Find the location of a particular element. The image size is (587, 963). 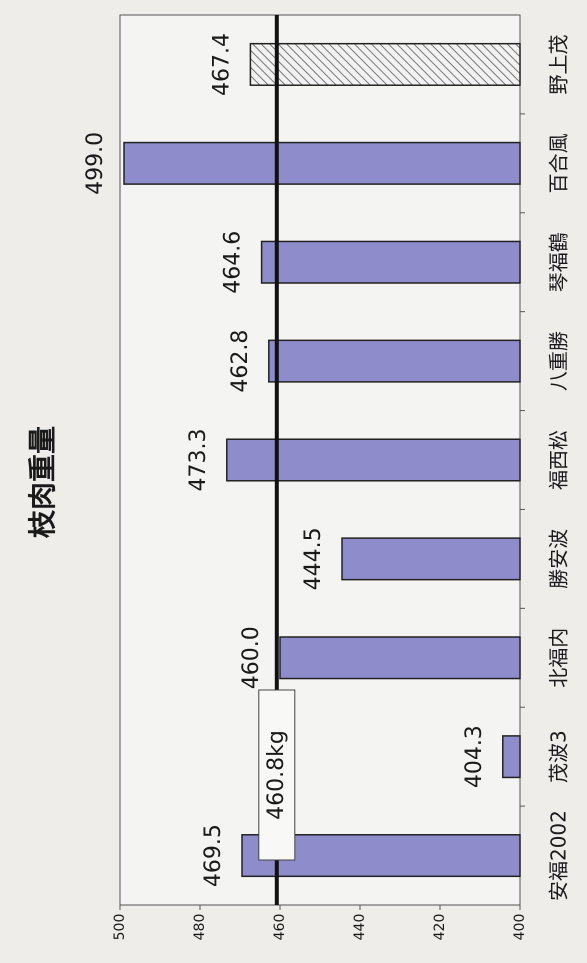

value-label: 467.4 is located at coordinates (221, 64).